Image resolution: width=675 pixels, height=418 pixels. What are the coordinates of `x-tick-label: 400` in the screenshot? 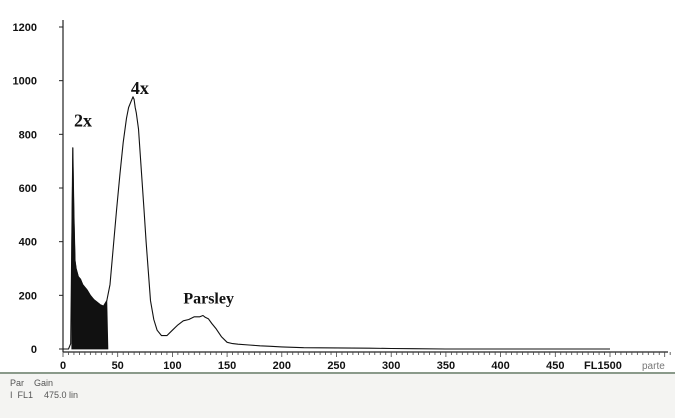 It's located at (500, 366).